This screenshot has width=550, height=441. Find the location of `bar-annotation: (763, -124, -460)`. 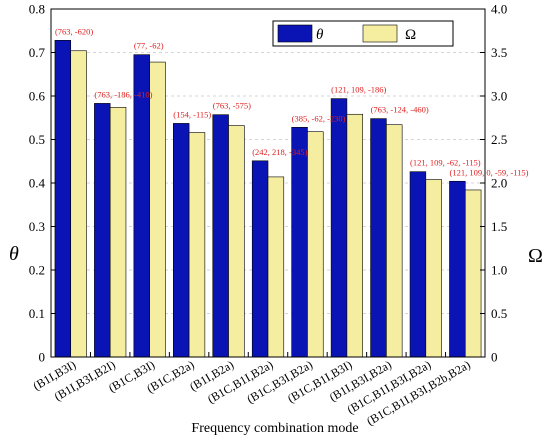

bar-annotation: (763, -124, -460) is located at coordinates (400, 110).